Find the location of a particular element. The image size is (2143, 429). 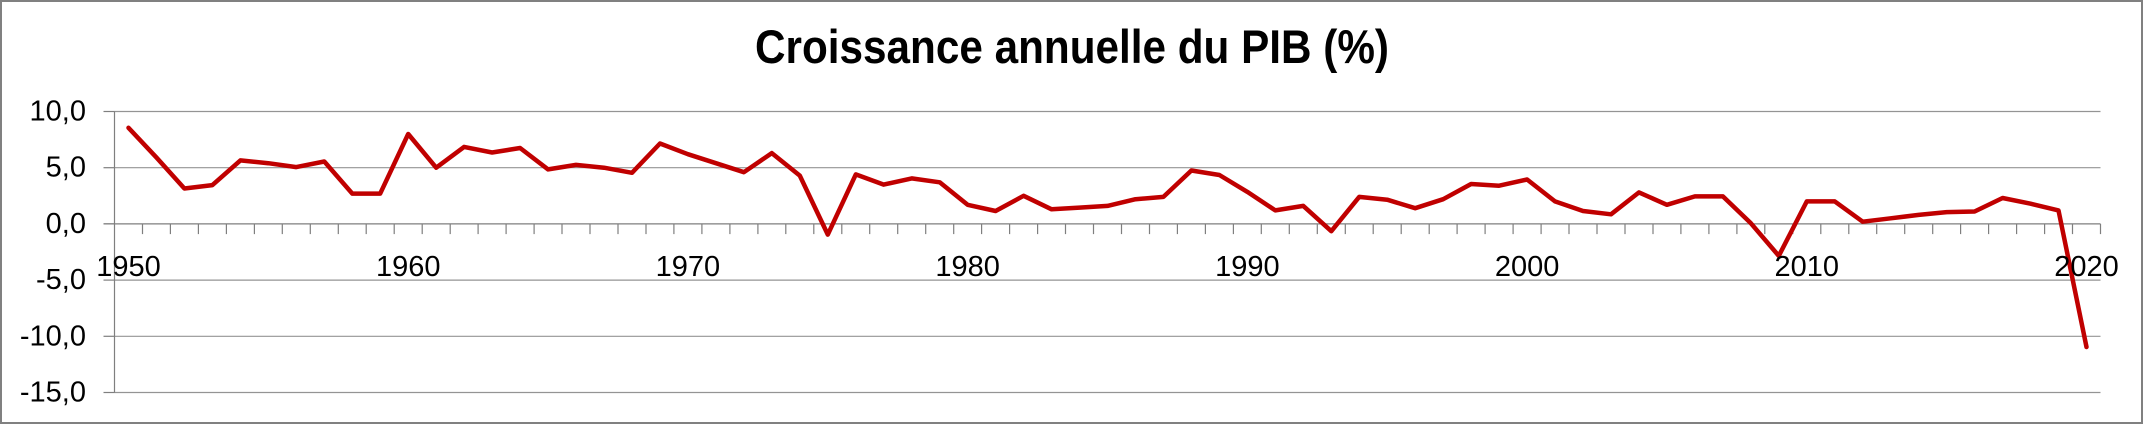

svg-text: Croissance annuelle du PIB (%) is located at coordinates (1072, 46).